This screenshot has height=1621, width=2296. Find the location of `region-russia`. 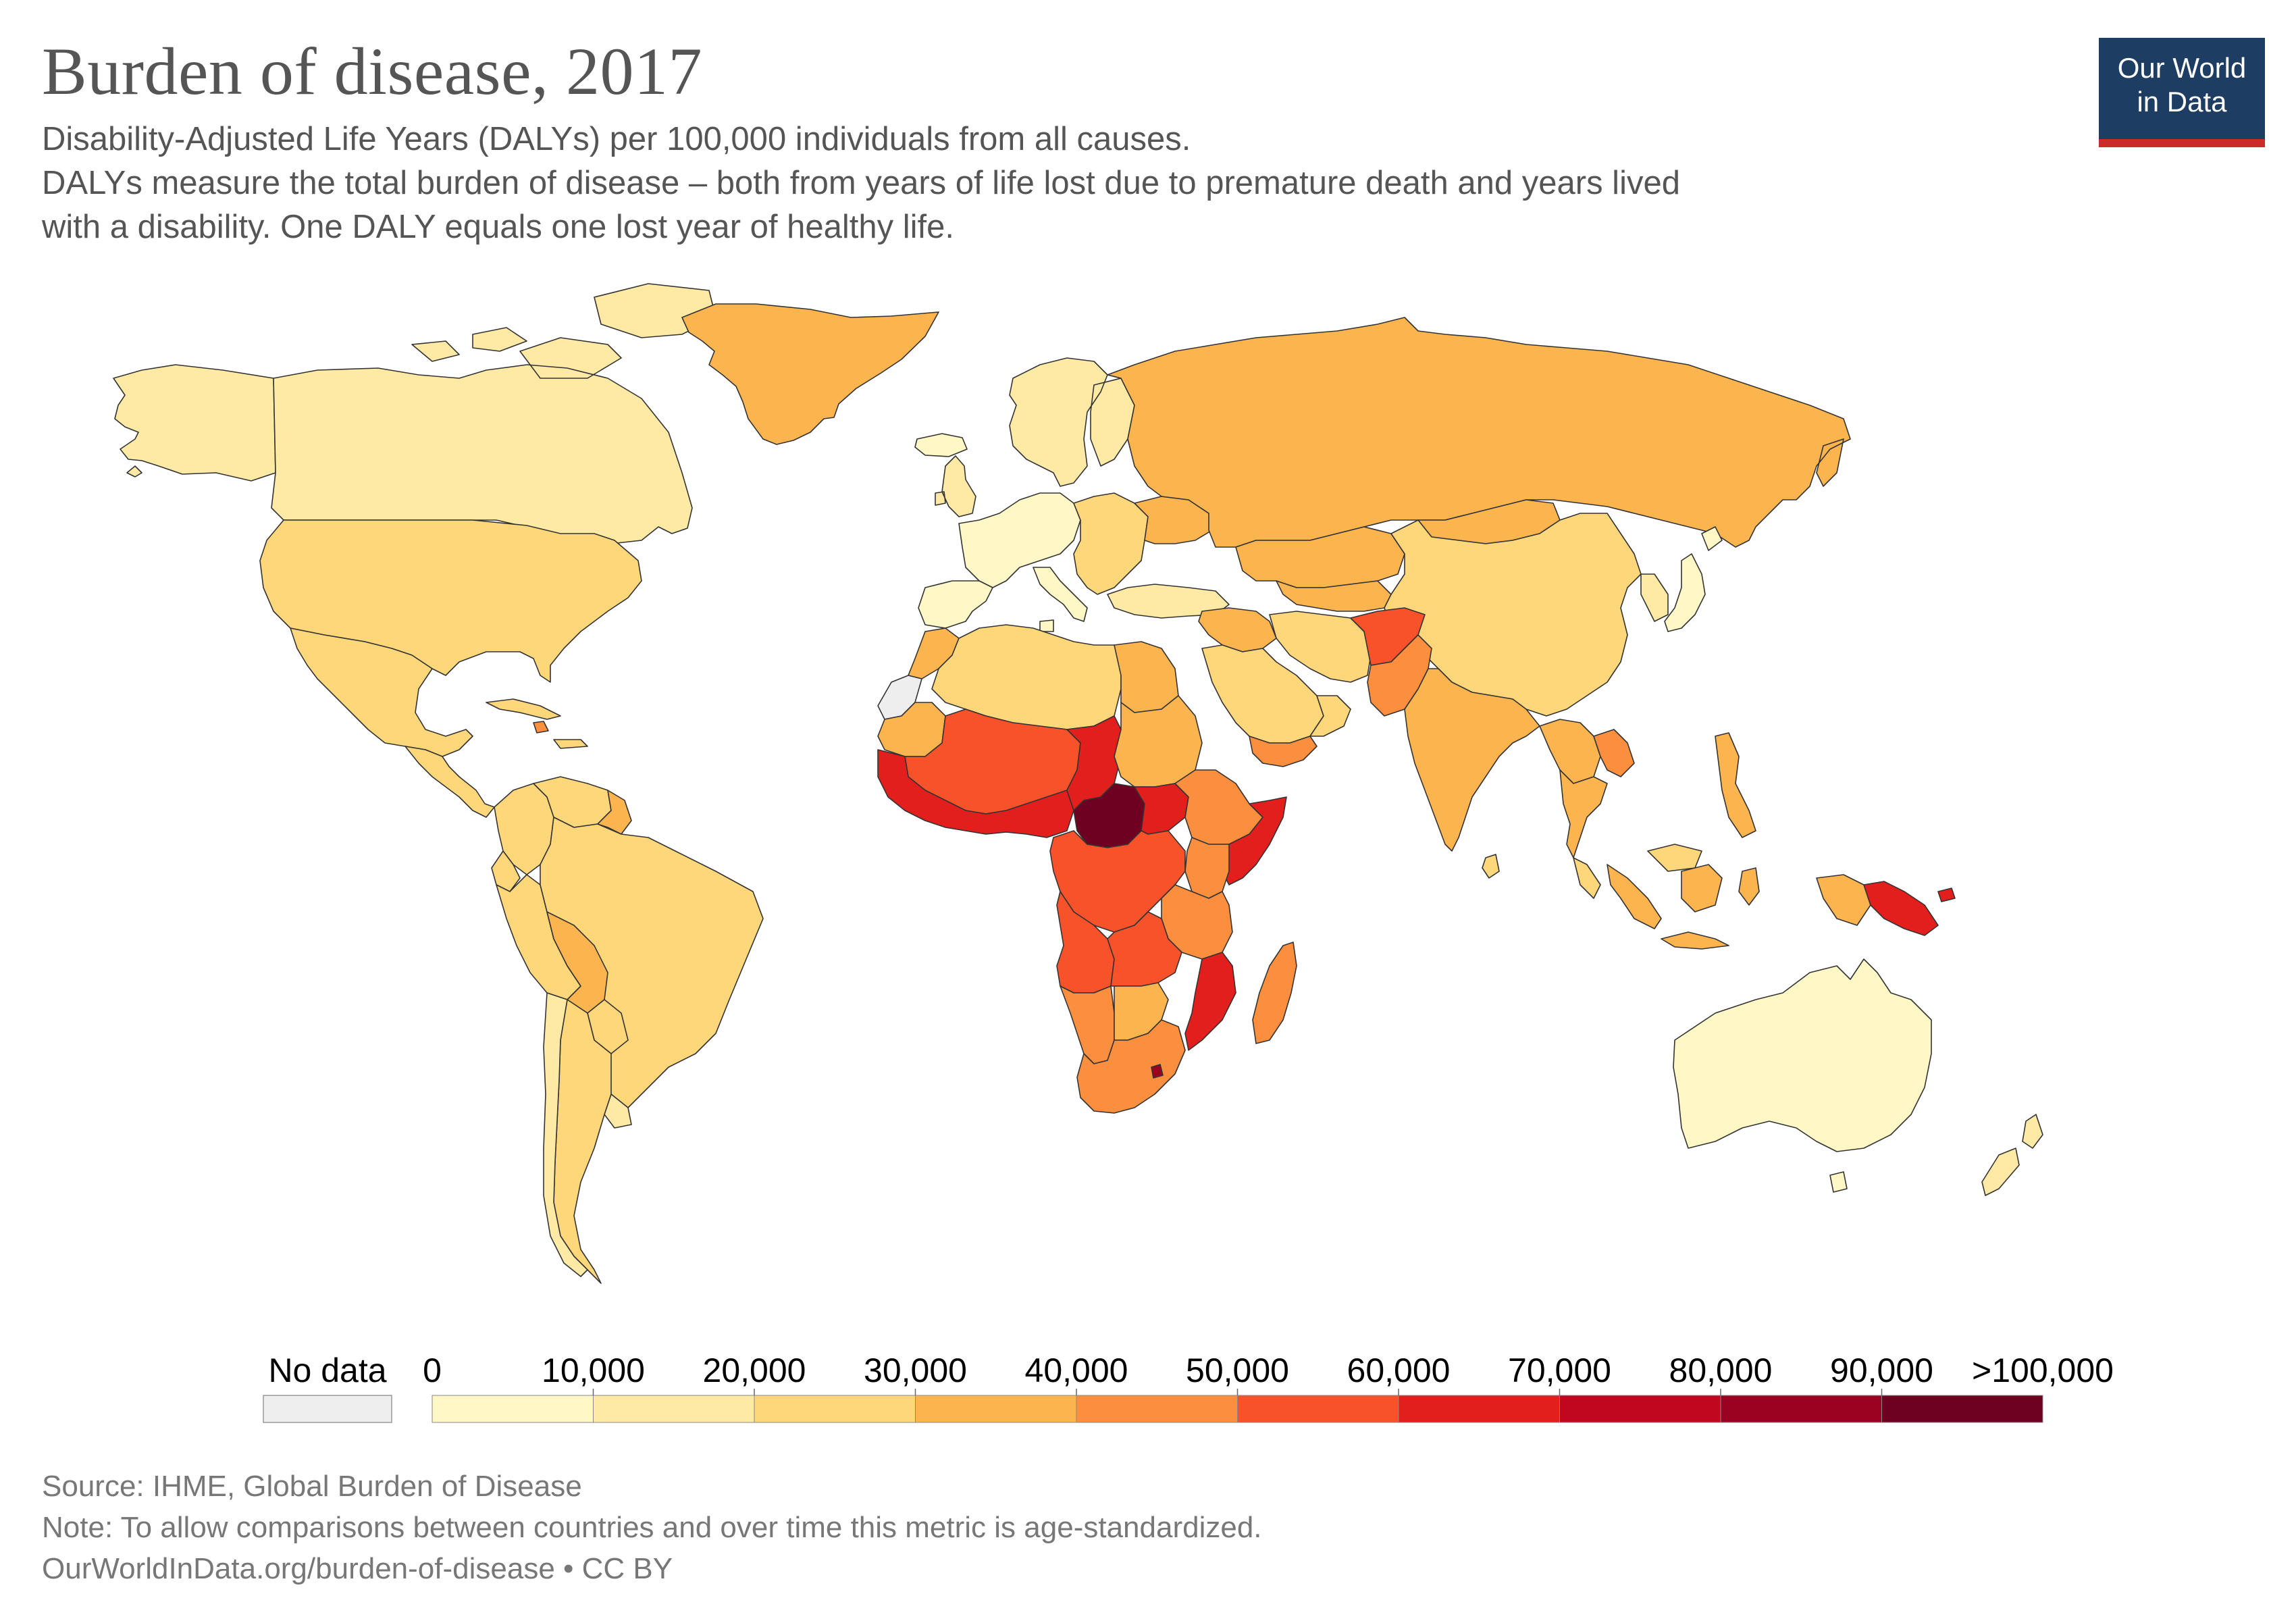

region-russia is located at coordinates (1479, 432).